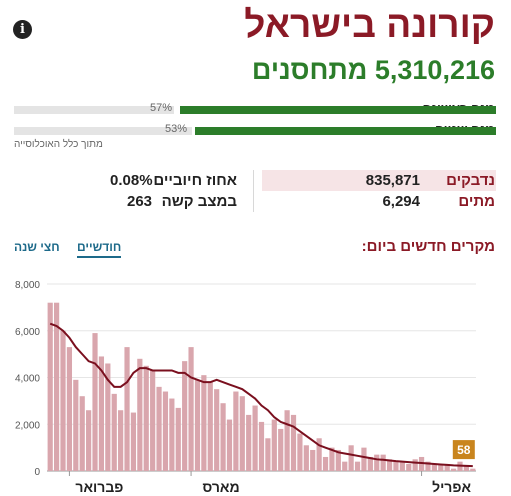 The image size is (511, 496). What do you see at coordinates (470, 180) in the screenshot?
I see `infected-label: נדבקים` at bounding box center [470, 180].